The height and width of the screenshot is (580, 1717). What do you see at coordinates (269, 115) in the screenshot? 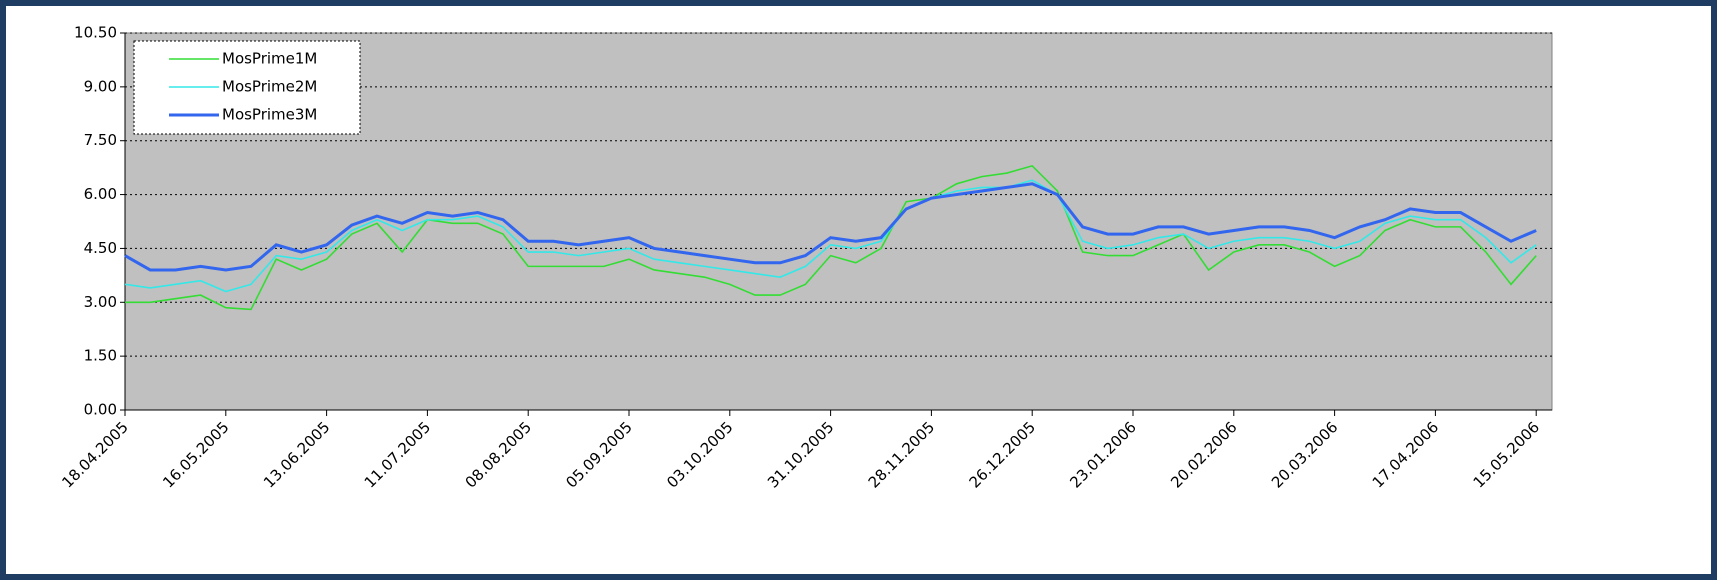
I see `legend-label: MosPrime3M` at bounding box center [269, 115].